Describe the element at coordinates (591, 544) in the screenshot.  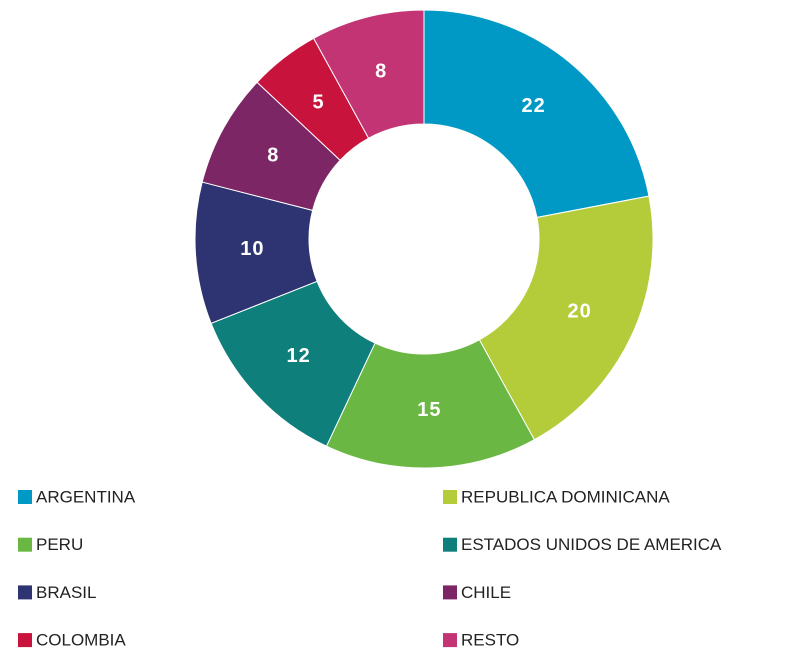
I see `legend-label: ESTADOS UNIDOS DE AMERICA` at that location.